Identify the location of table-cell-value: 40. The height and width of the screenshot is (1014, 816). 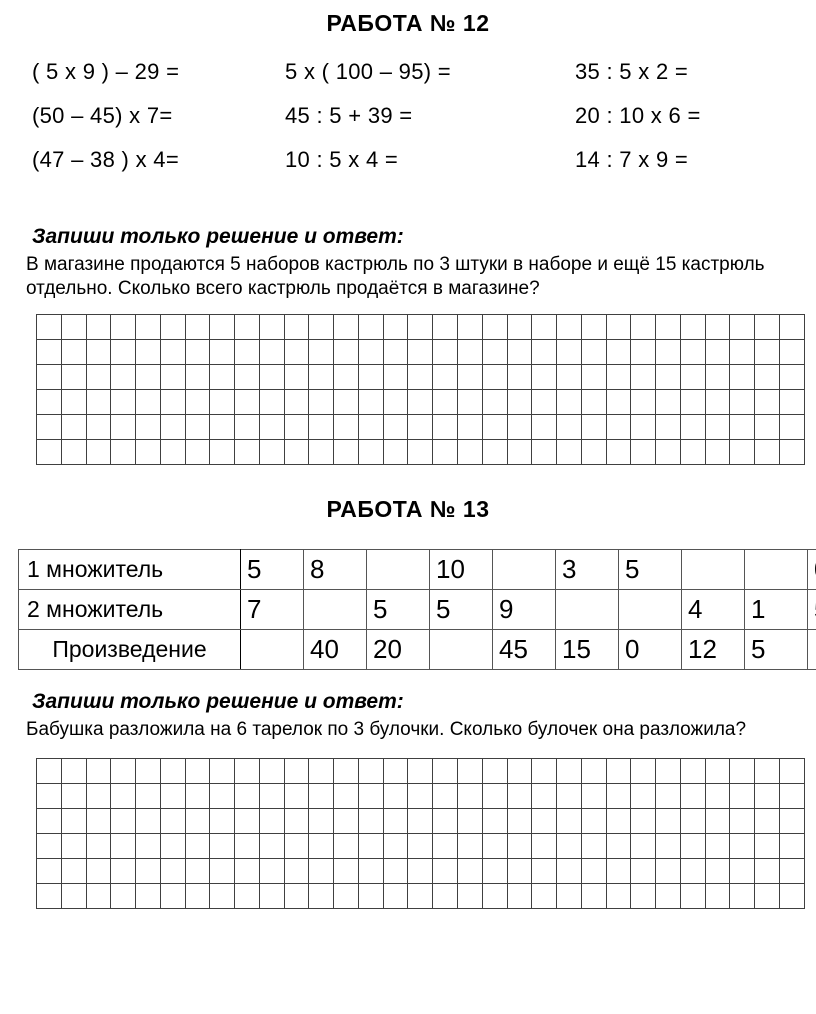
(335, 649).